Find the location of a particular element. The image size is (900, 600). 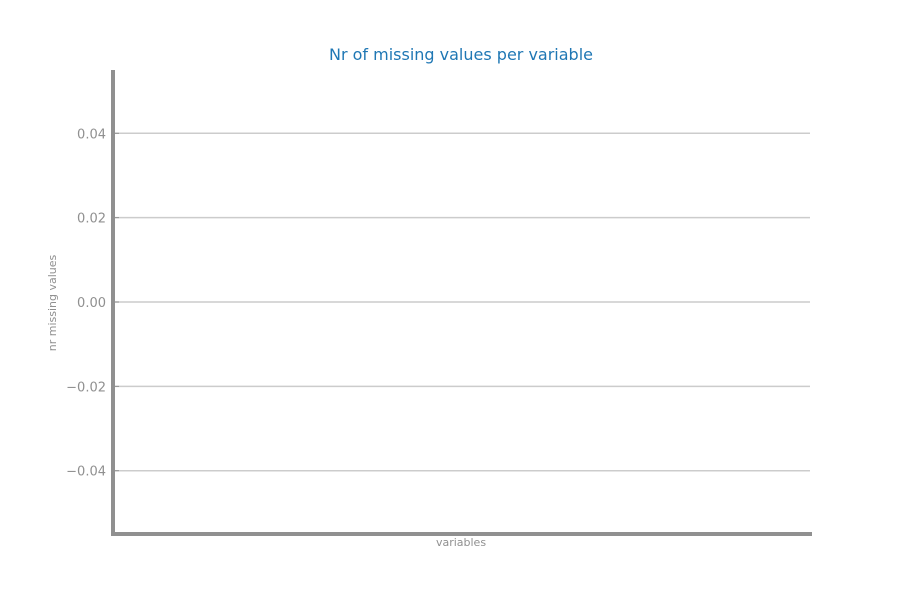

y-tick-label: −0.04 is located at coordinates (86, 472).